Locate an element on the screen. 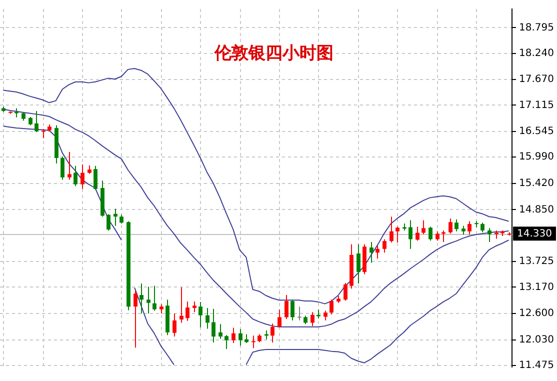 The height and width of the screenshot is (381, 557). y-tick-label: 18.240 is located at coordinates (536, 53).